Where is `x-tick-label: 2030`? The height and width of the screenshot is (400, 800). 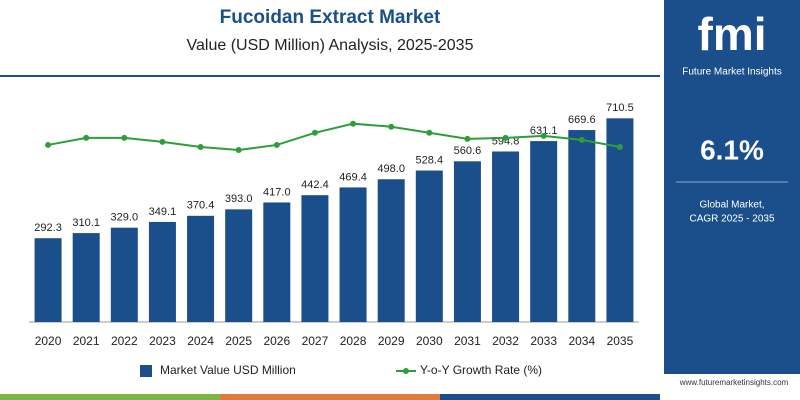
x-tick-label: 2030 is located at coordinates (429, 341).